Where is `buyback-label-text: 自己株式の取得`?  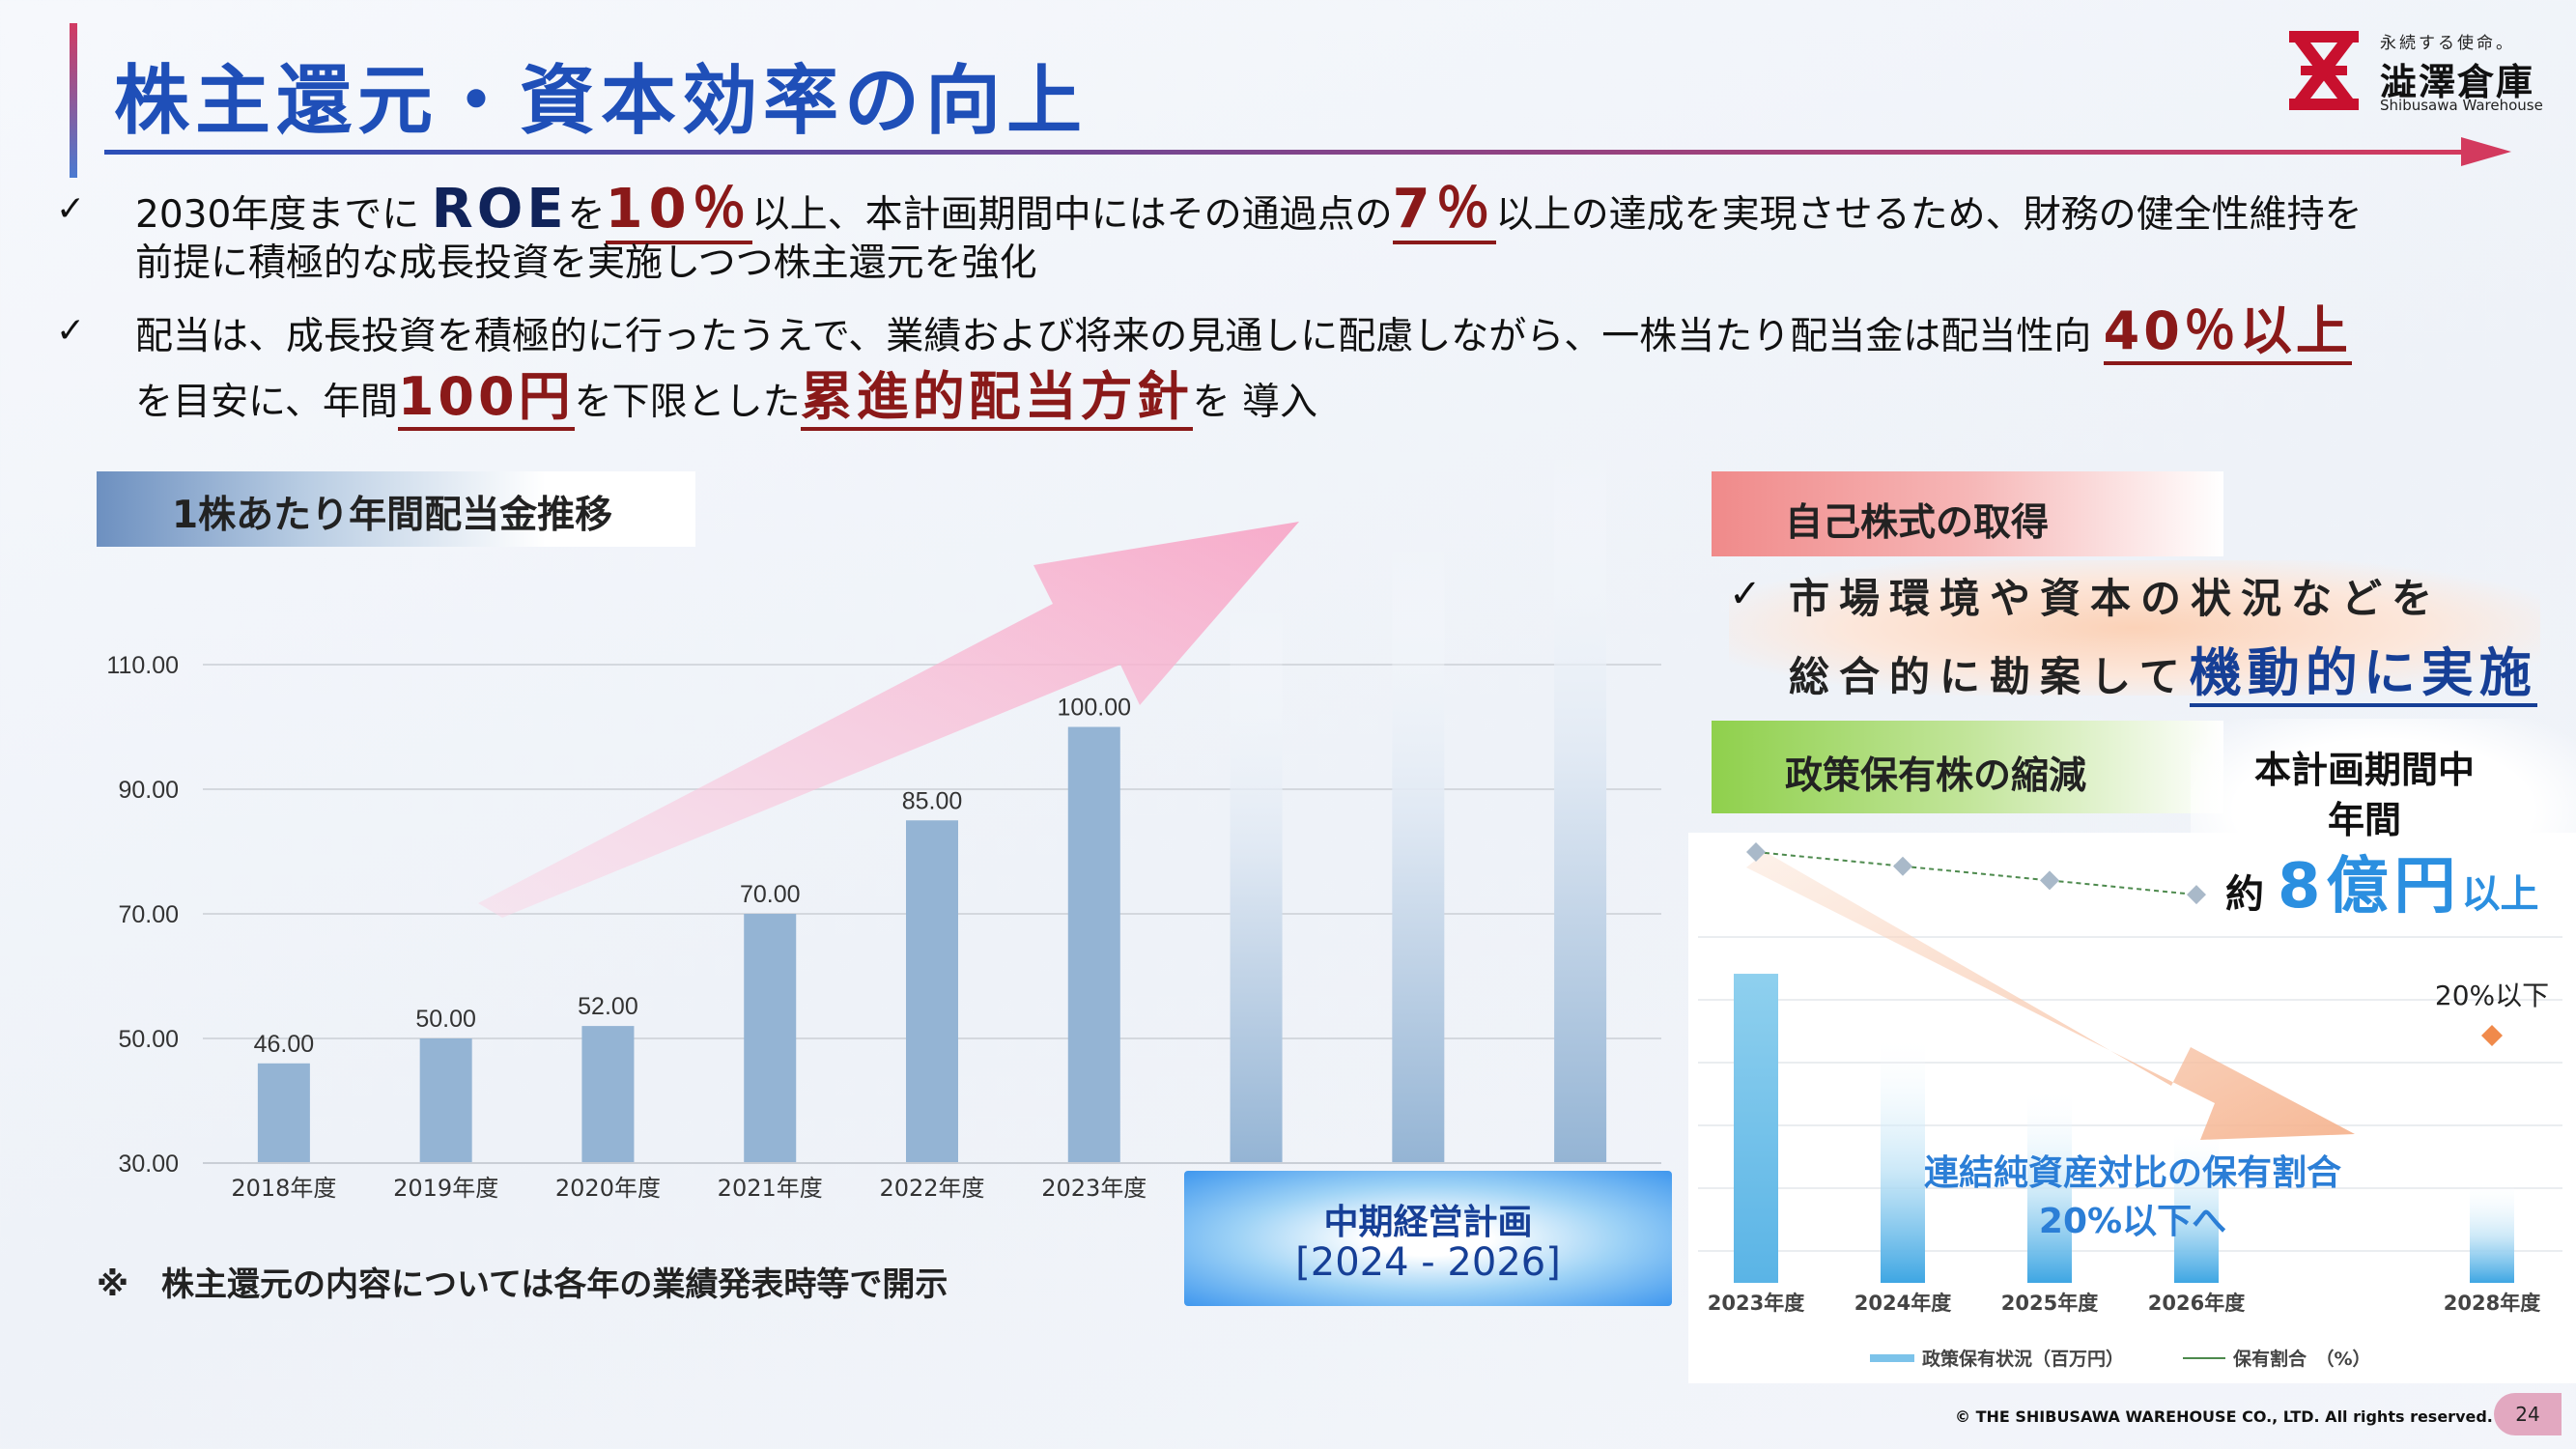
buyback-label-text: 自己株式の取得 is located at coordinates (1917, 523).